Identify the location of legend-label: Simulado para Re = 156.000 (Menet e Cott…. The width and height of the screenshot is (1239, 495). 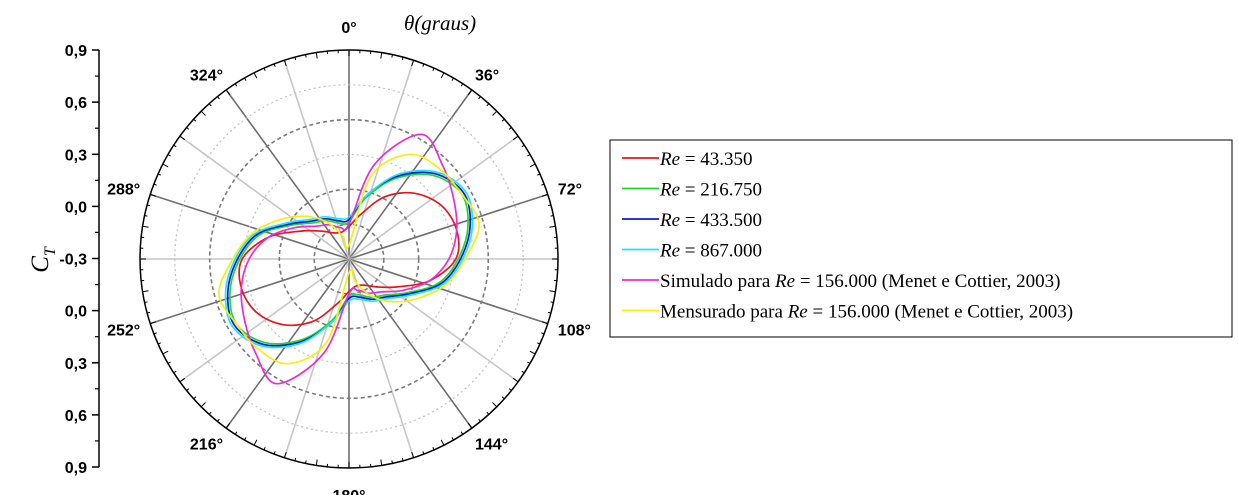
(860, 281).